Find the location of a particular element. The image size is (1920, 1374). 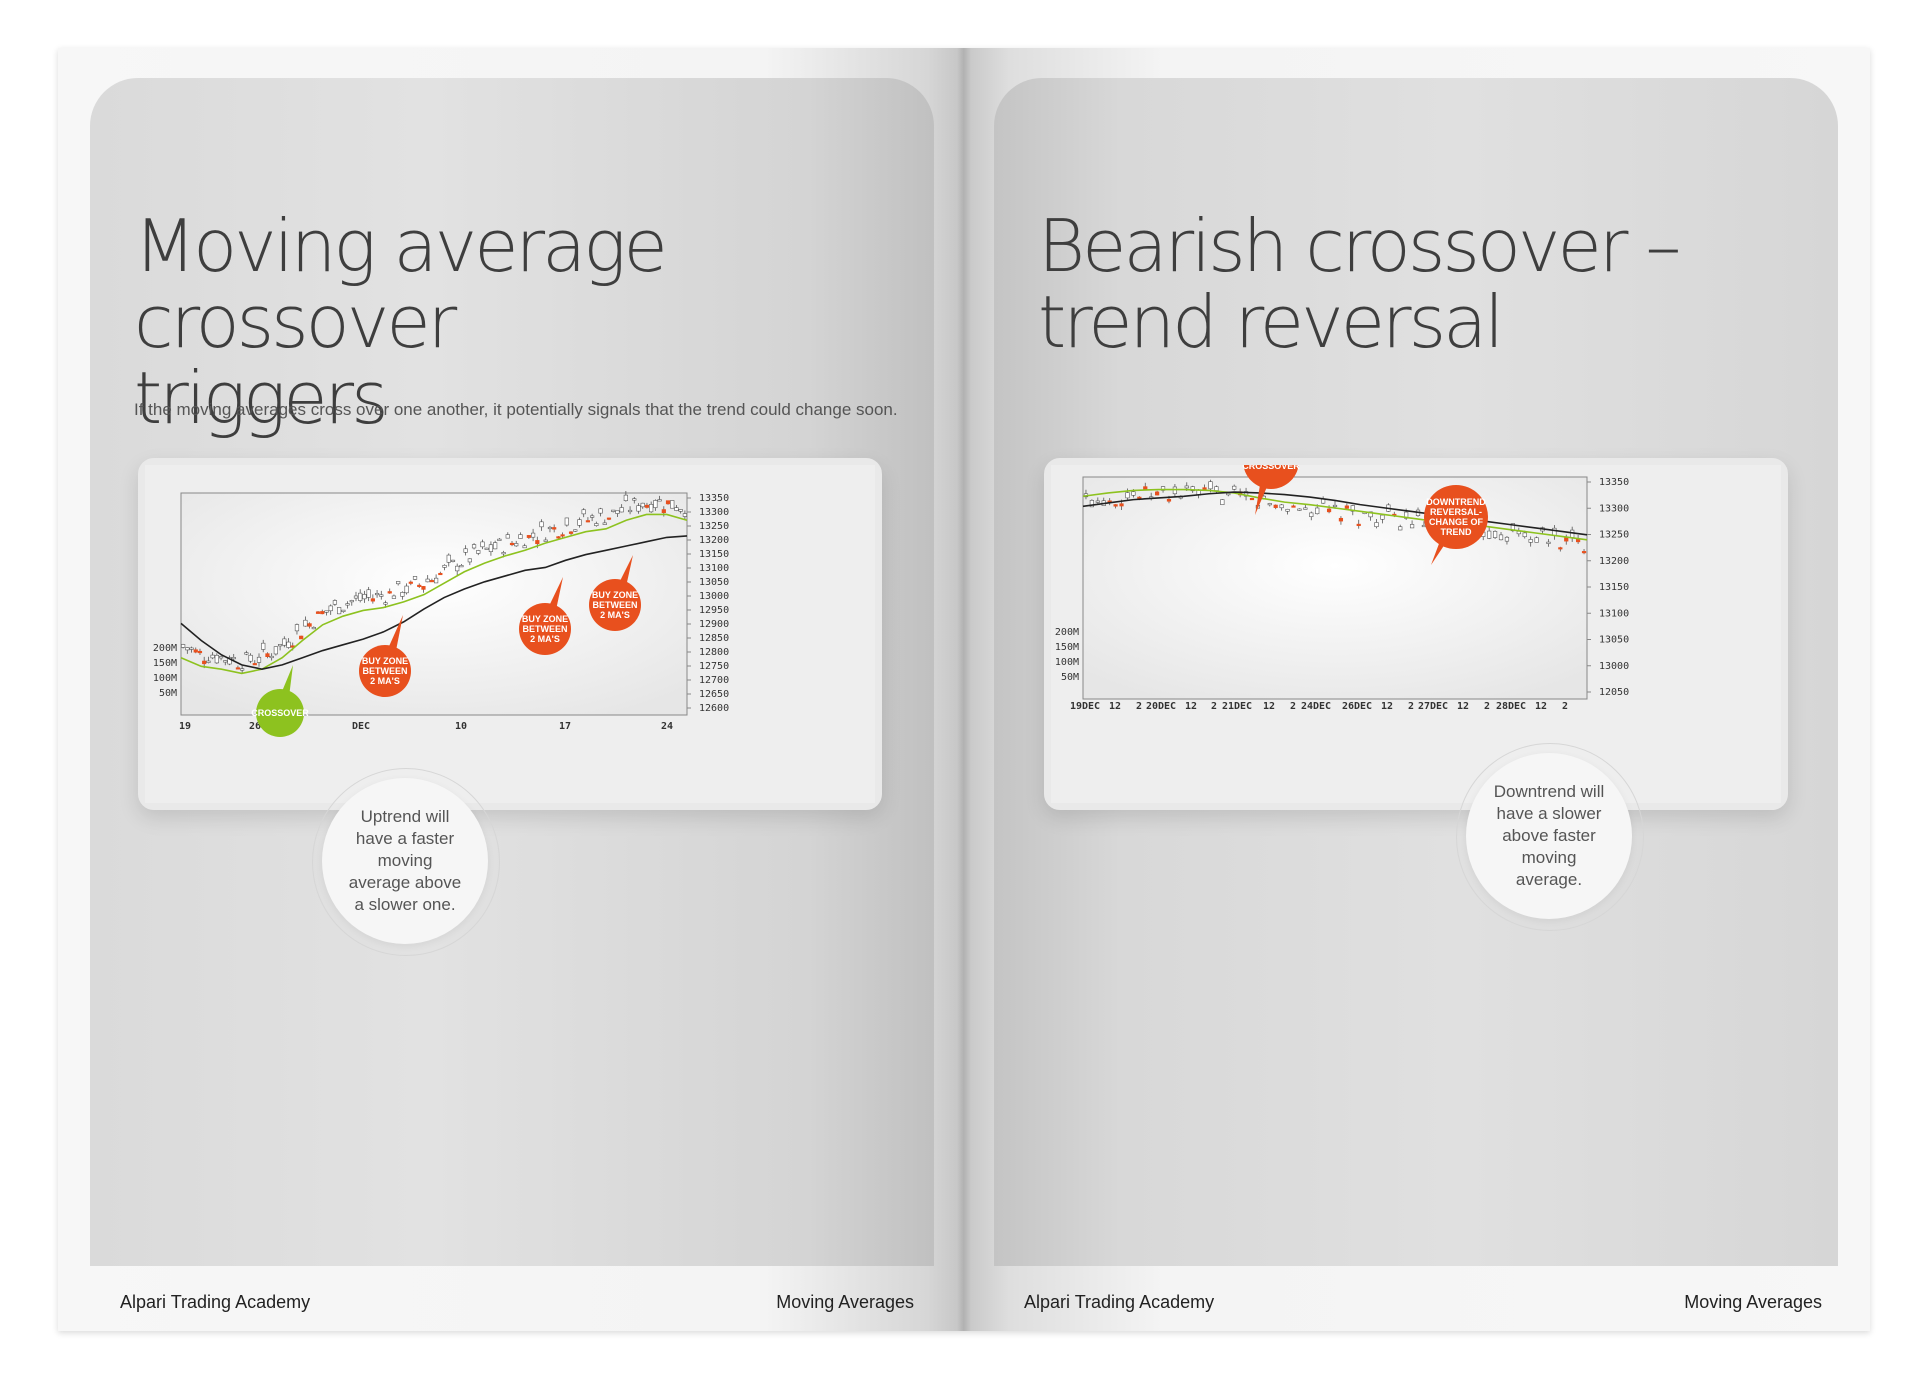

callout-label: BUY ZONE is located at coordinates (615, 595).